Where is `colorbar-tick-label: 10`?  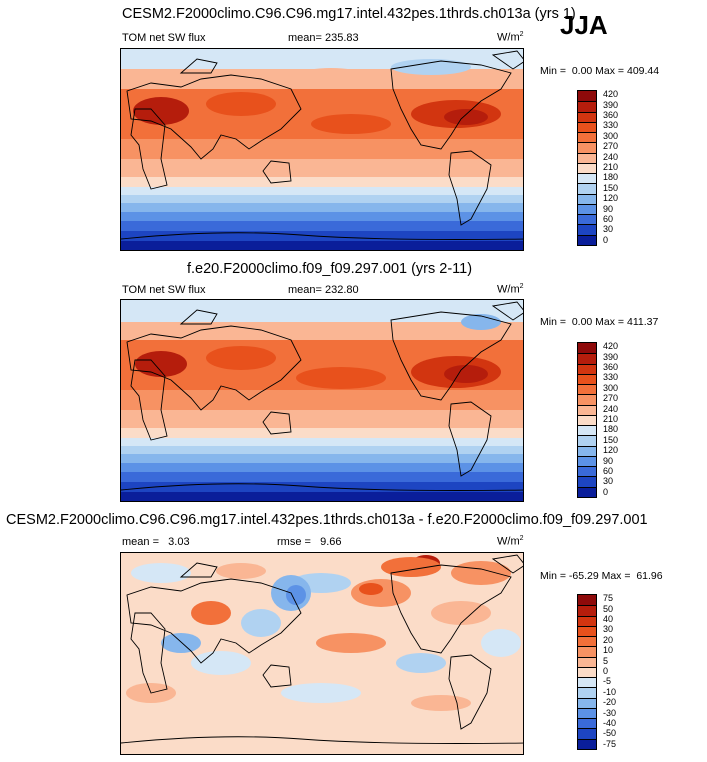 colorbar-tick-label: 10 is located at coordinates (608, 650).